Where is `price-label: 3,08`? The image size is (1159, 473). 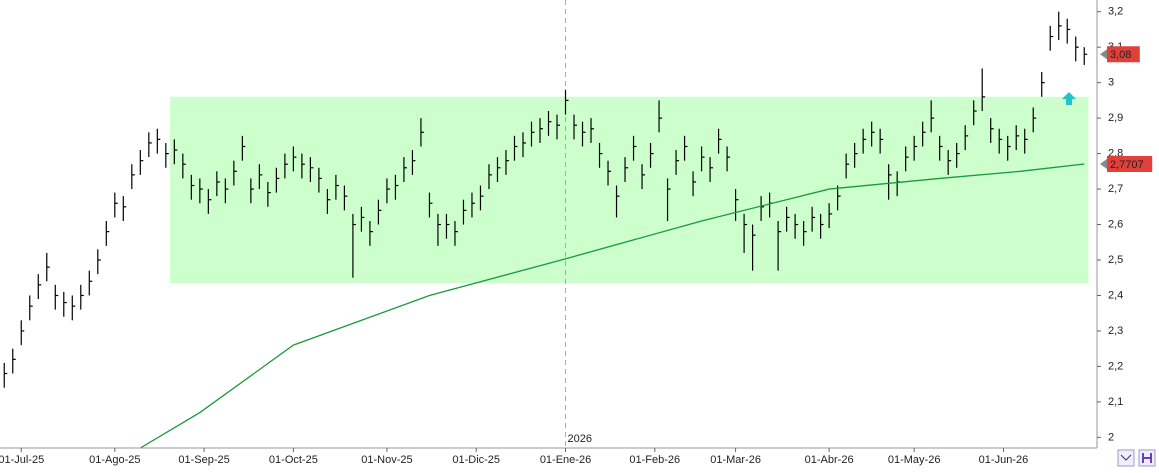 price-label: 3,08 is located at coordinates (1120, 55).